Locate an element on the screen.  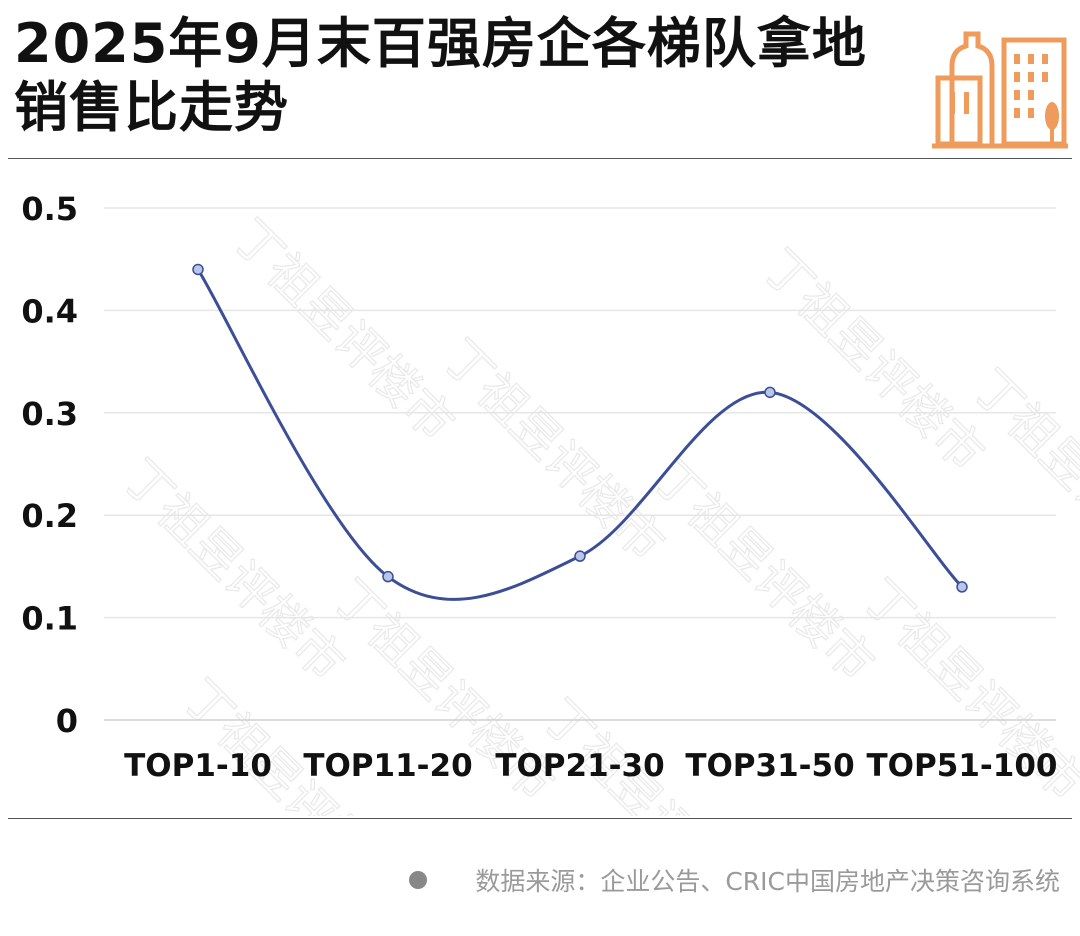
y-tick-label: 0.2 is located at coordinates (49, 516).